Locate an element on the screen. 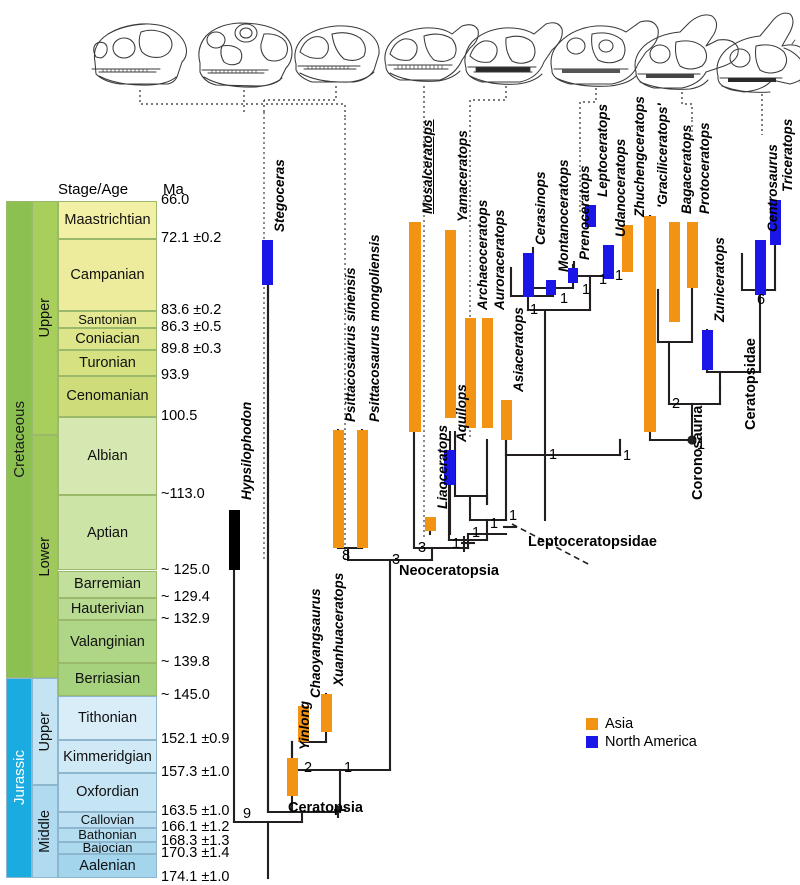 The height and width of the screenshot is (885, 800). taxon-label-psittacosaurus-sinensis: Psittacosaurus sinensis is located at coordinates (350, 344).